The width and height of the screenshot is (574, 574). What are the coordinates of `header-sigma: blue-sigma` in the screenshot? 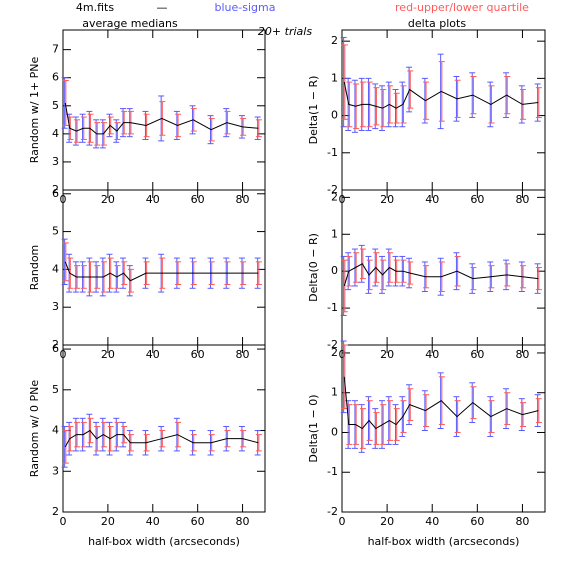 It's located at (245, 7).